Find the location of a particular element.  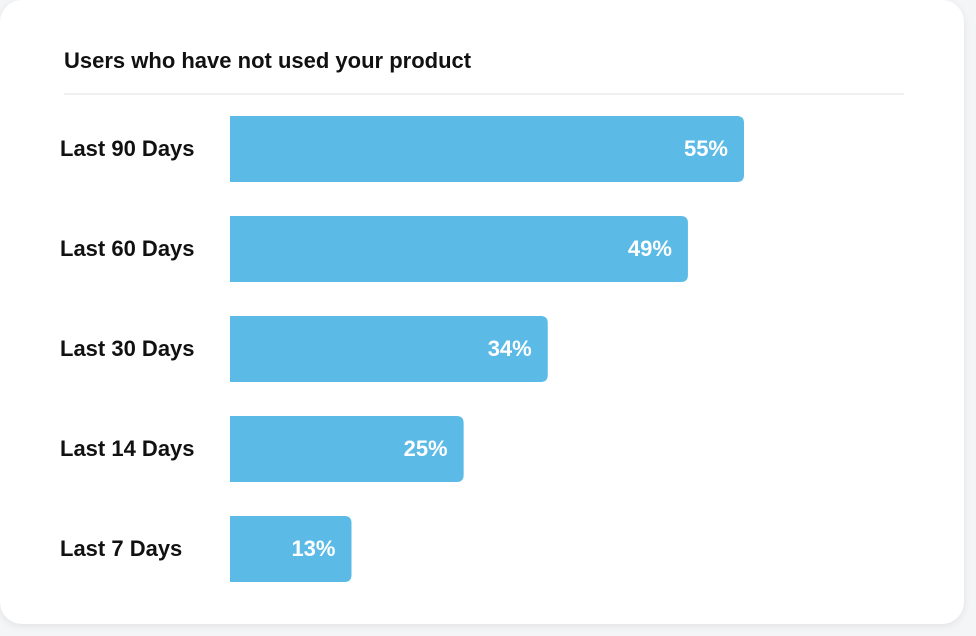

value-label: 25% is located at coordinates (426, 448).